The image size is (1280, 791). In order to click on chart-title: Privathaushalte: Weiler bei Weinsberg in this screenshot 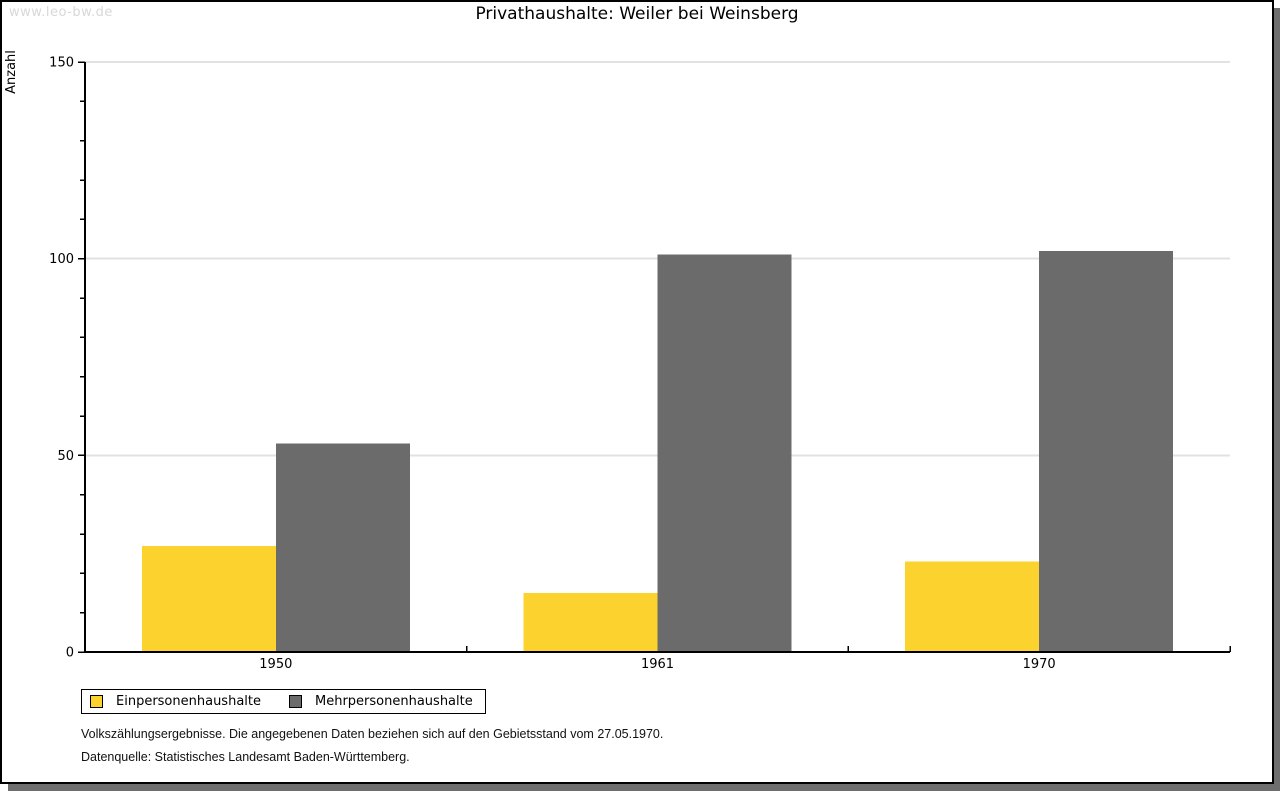, I will do `click(637, 14)`.